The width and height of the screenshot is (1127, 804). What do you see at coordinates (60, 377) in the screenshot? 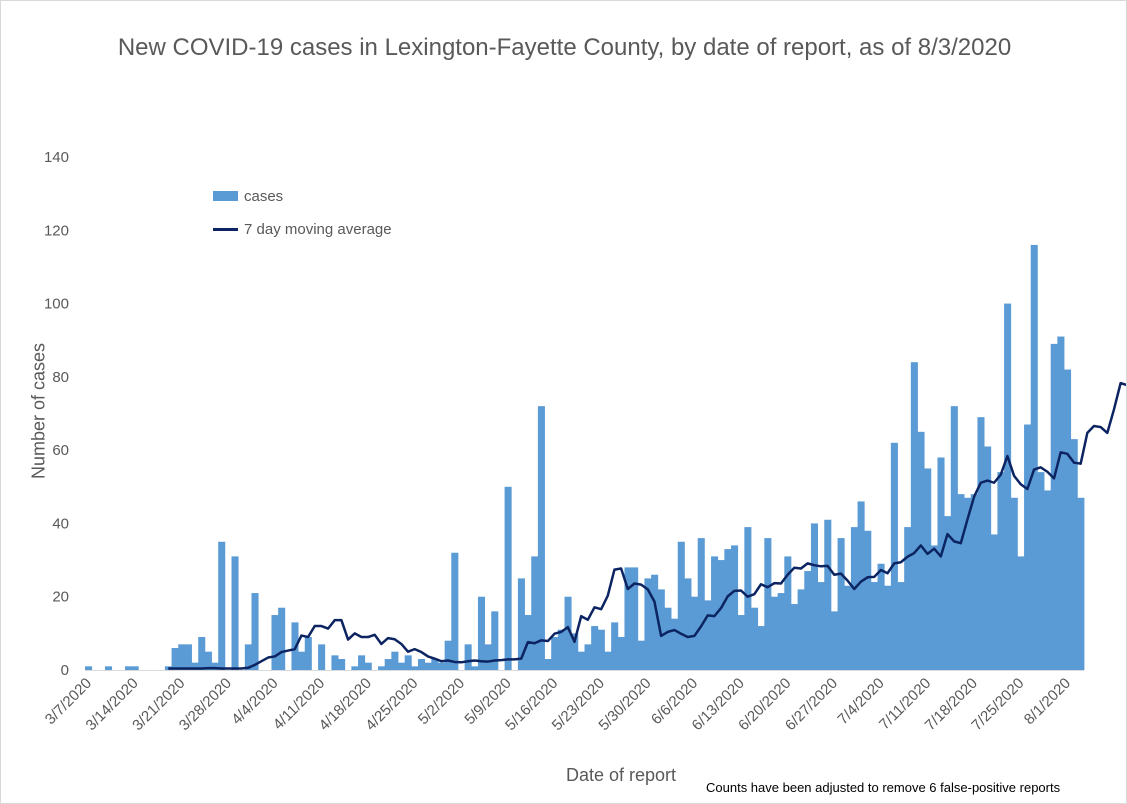
I see `y-tick-label: 80` at bounding box center [60, 377].